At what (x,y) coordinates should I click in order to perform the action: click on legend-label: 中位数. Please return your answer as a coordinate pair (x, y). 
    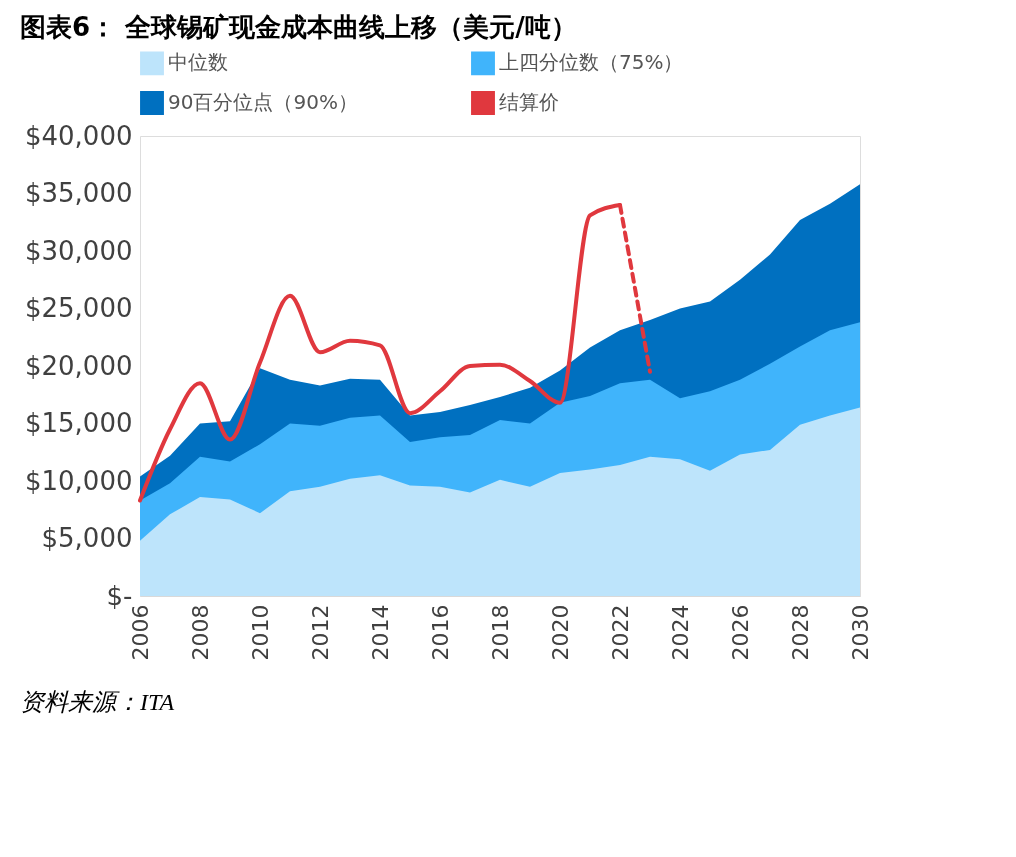
    Looking at the image, I should click on (198, 62).